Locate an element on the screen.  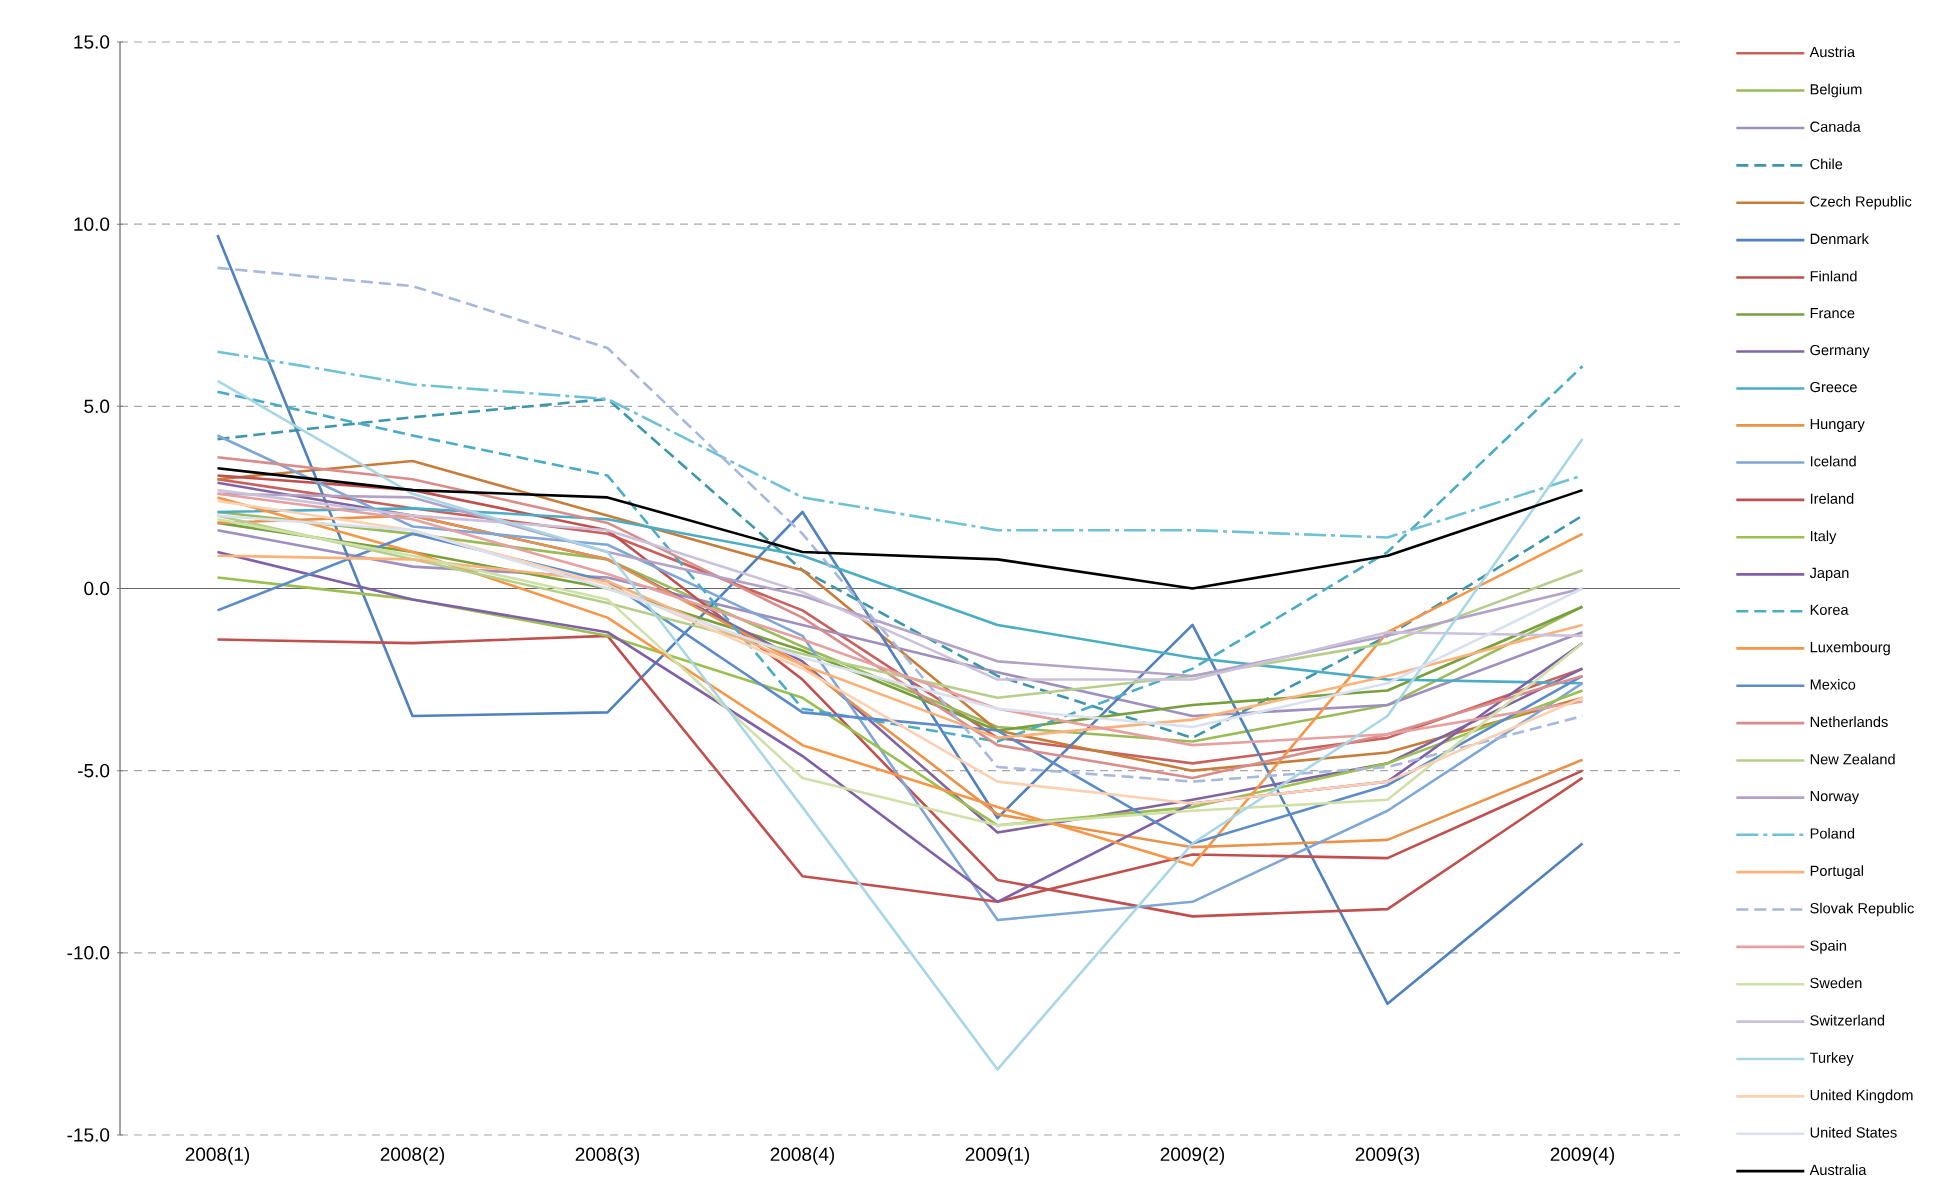
legend-label: Italy is located at coordinates (1823, 537).